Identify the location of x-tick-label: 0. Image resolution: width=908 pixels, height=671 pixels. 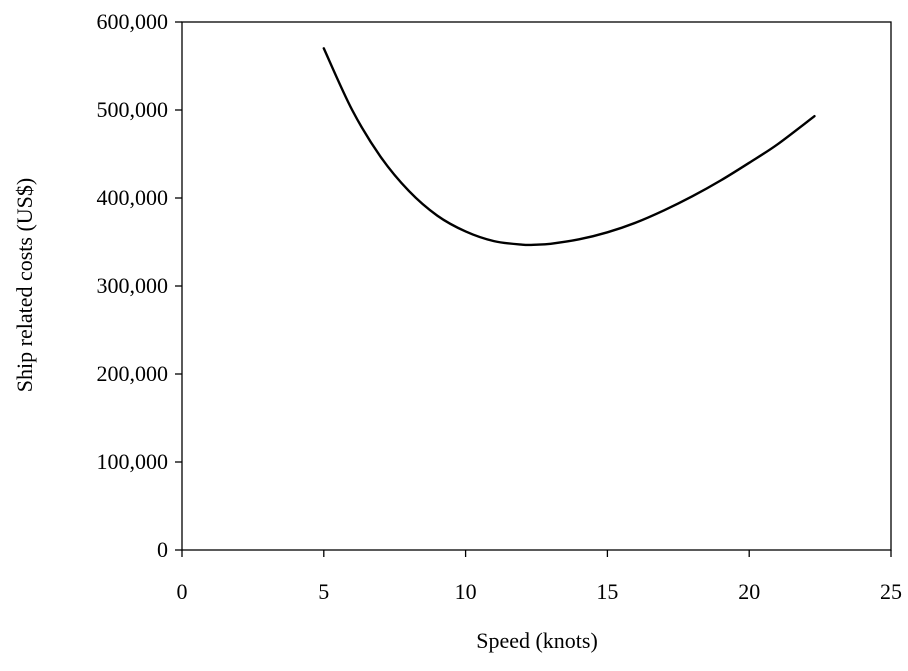
(182, 591).